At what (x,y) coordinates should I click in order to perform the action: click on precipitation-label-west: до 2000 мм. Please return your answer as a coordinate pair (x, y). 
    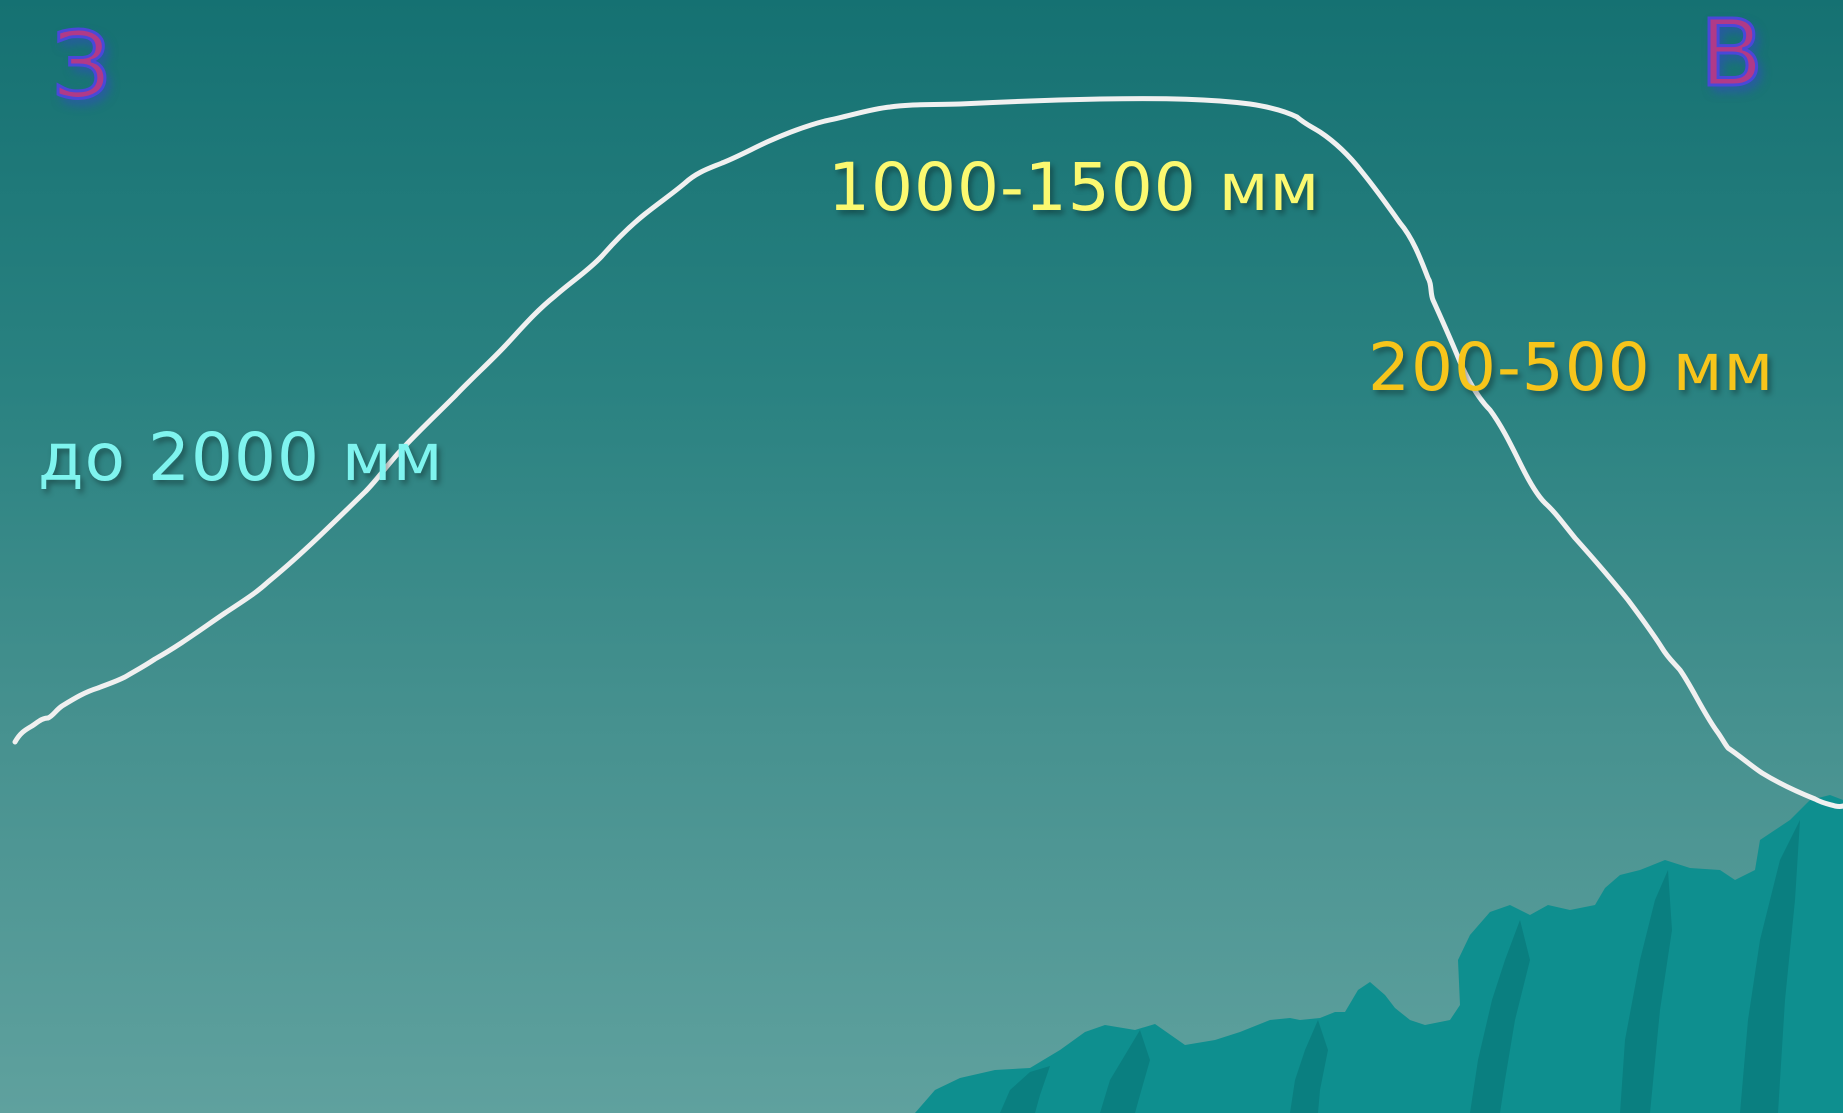
    Looking at the image, I should click on (241, 457).